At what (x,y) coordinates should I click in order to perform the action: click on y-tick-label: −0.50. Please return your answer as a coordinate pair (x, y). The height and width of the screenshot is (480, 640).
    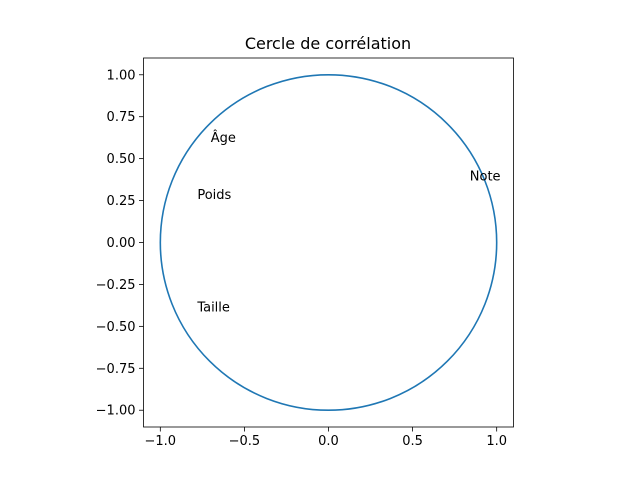
    Looking at the image, I should click on (116, 327).